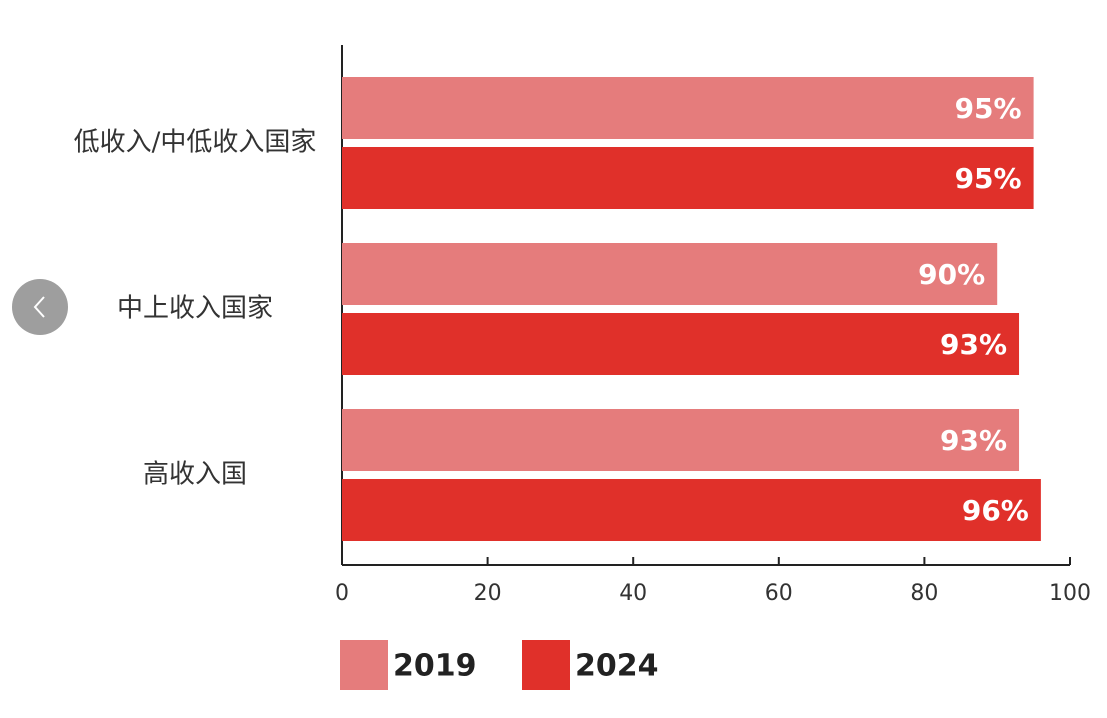  I want to click on x-tick-label: 60, so click(779, 593).